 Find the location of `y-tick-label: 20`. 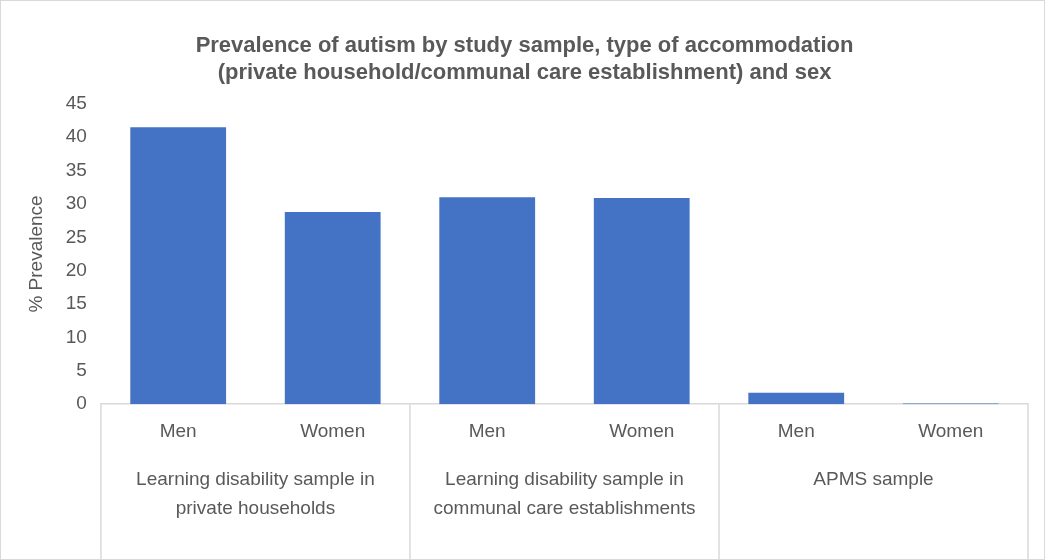

y-tick-label: 20 is located at coordinates (76, 269).